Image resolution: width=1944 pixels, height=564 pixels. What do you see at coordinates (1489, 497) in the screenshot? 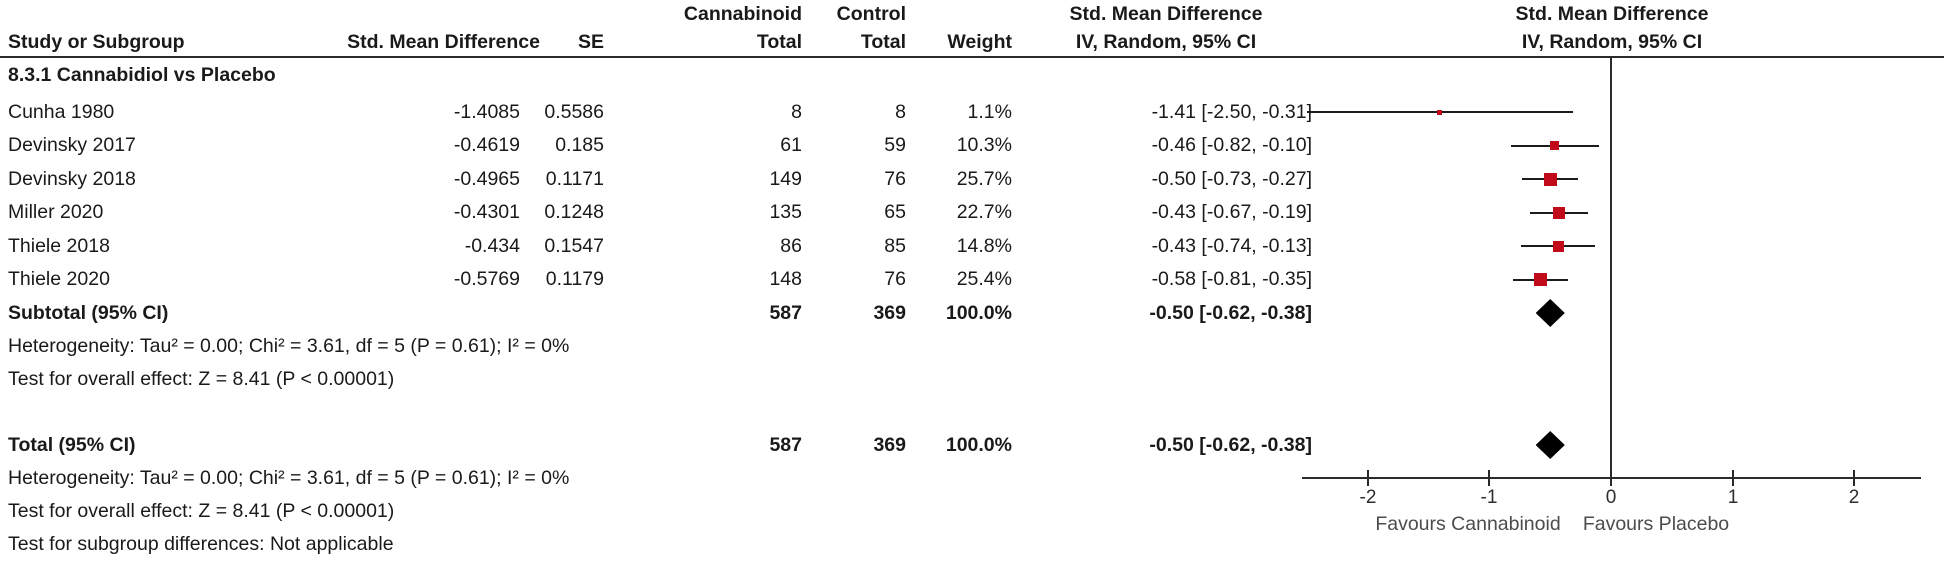
I see `axis-tick-label: -1` at bounding box center [1489, 497].